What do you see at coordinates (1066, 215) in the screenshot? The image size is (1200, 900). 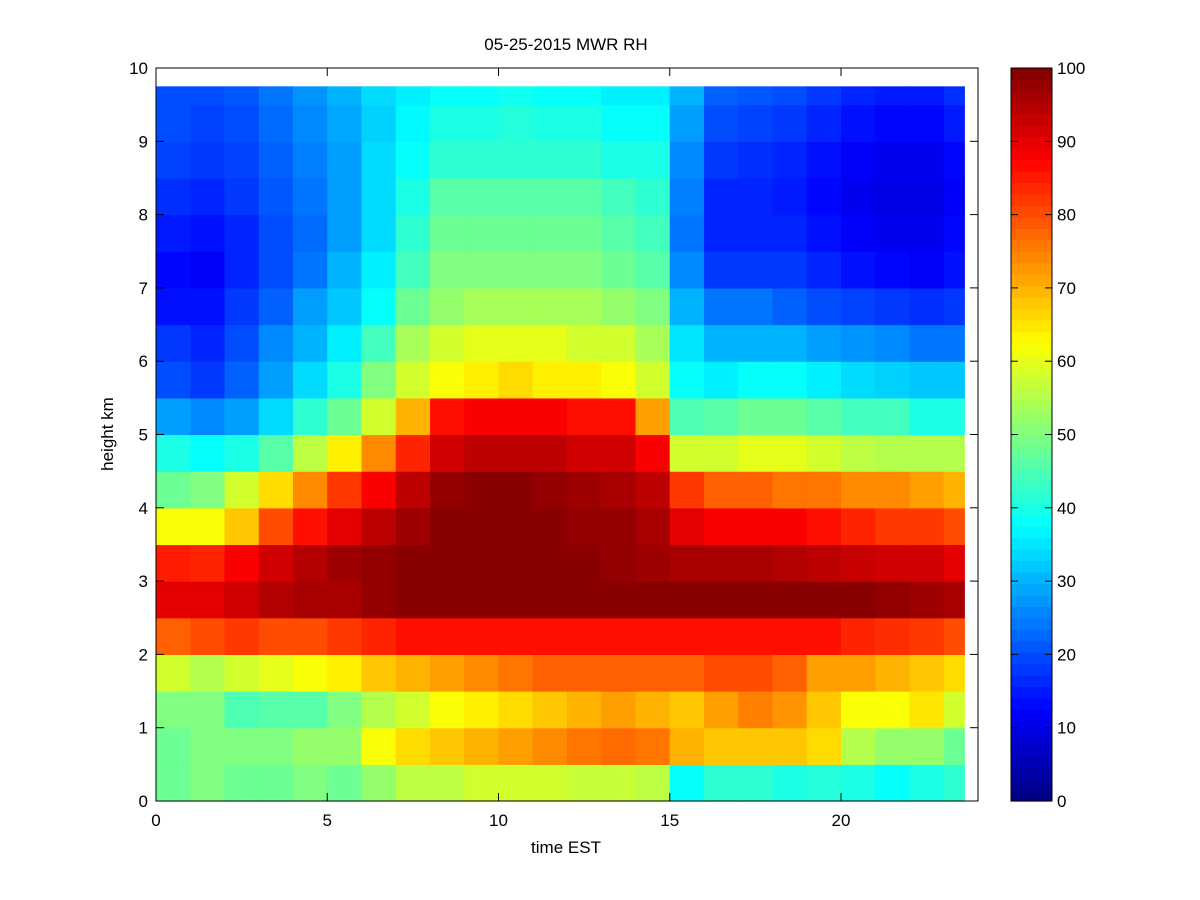 I see `colorbar-tick-label: 80` at bounding box center [1066, 215].